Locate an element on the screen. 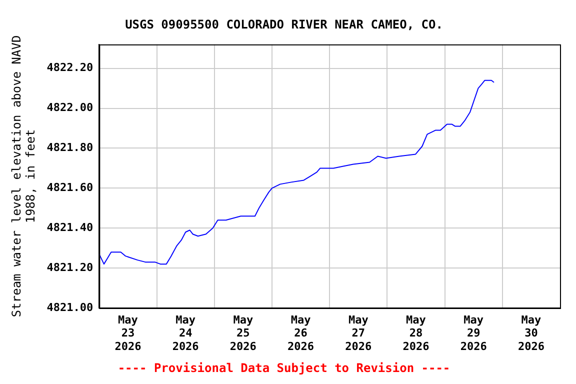  x-tick-label: May 27 2026 is located at coordinates (358, 333).